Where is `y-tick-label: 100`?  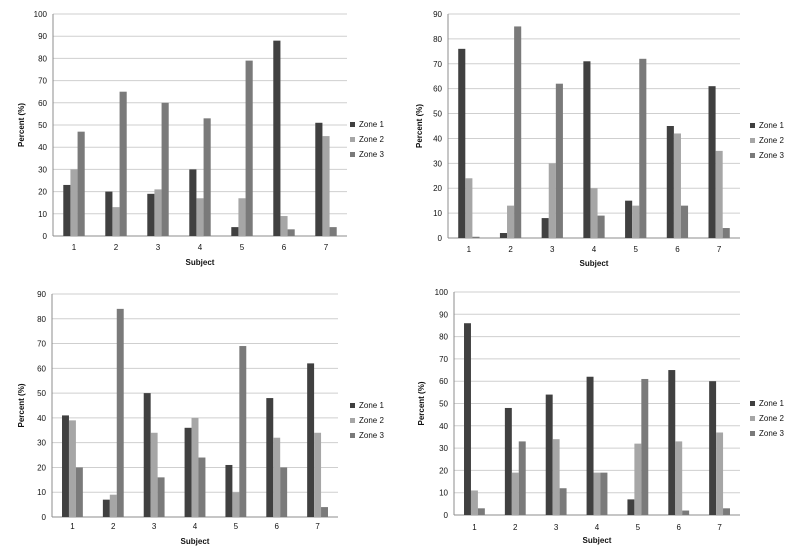 y-tick-label: 100 is located at coordinates (442, 292).